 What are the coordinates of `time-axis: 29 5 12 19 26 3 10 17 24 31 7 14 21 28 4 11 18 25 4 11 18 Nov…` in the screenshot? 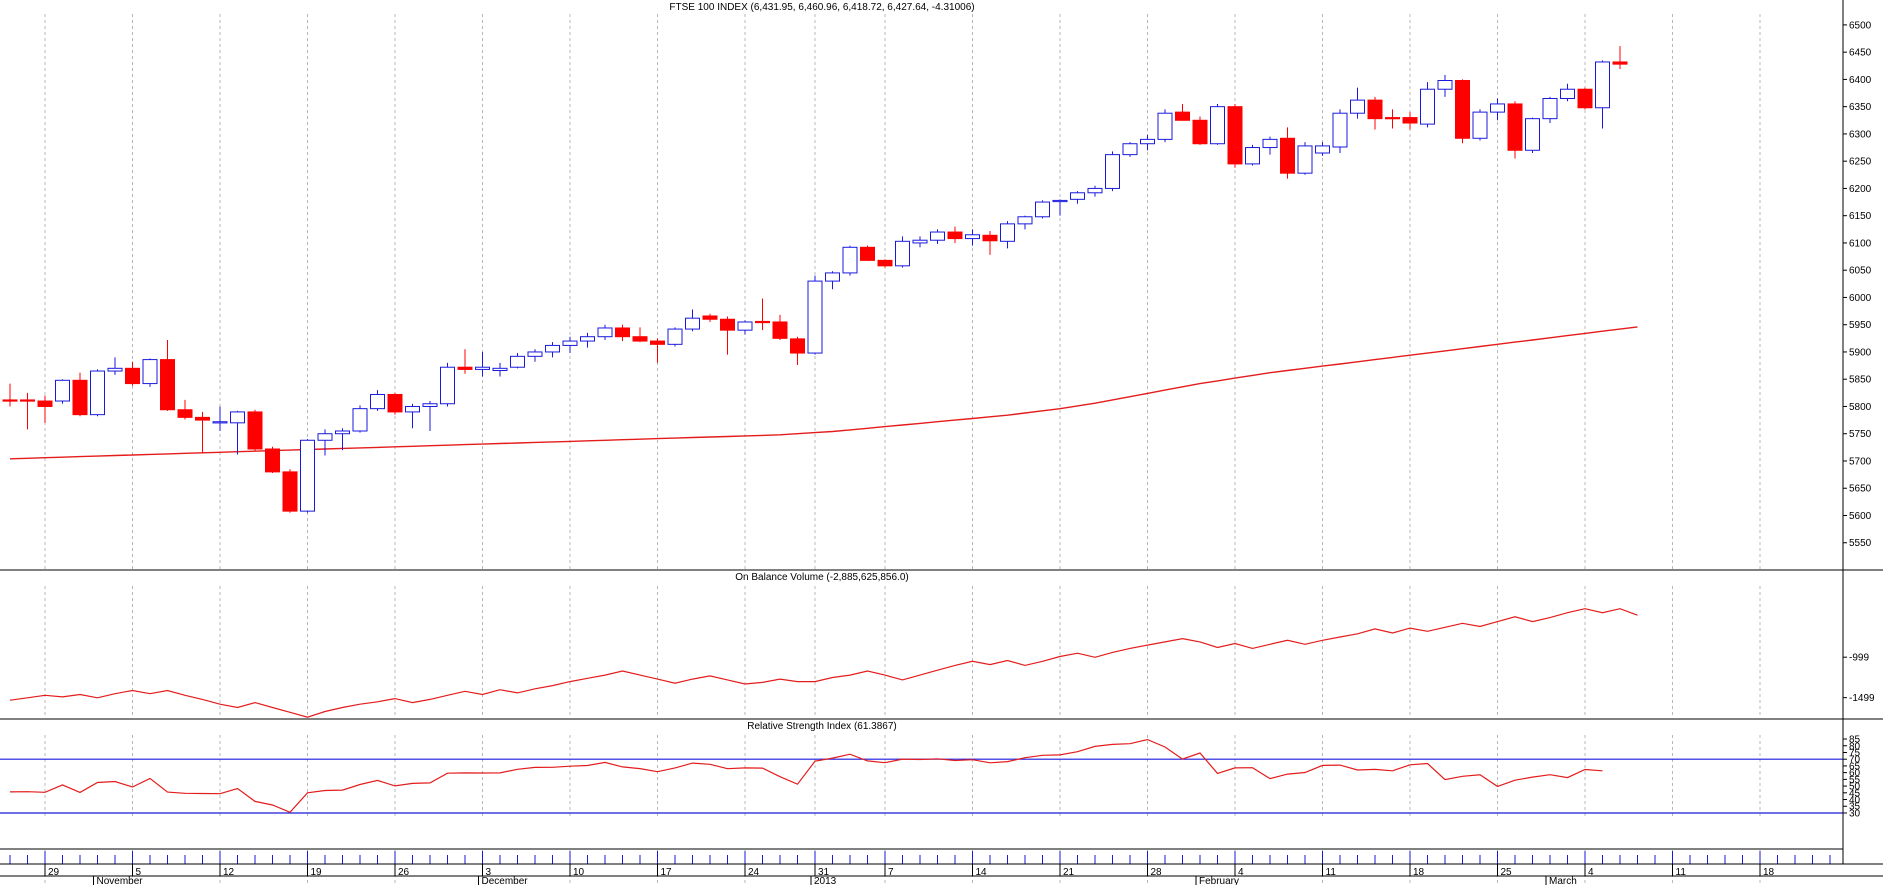 It's located at (920, 867).